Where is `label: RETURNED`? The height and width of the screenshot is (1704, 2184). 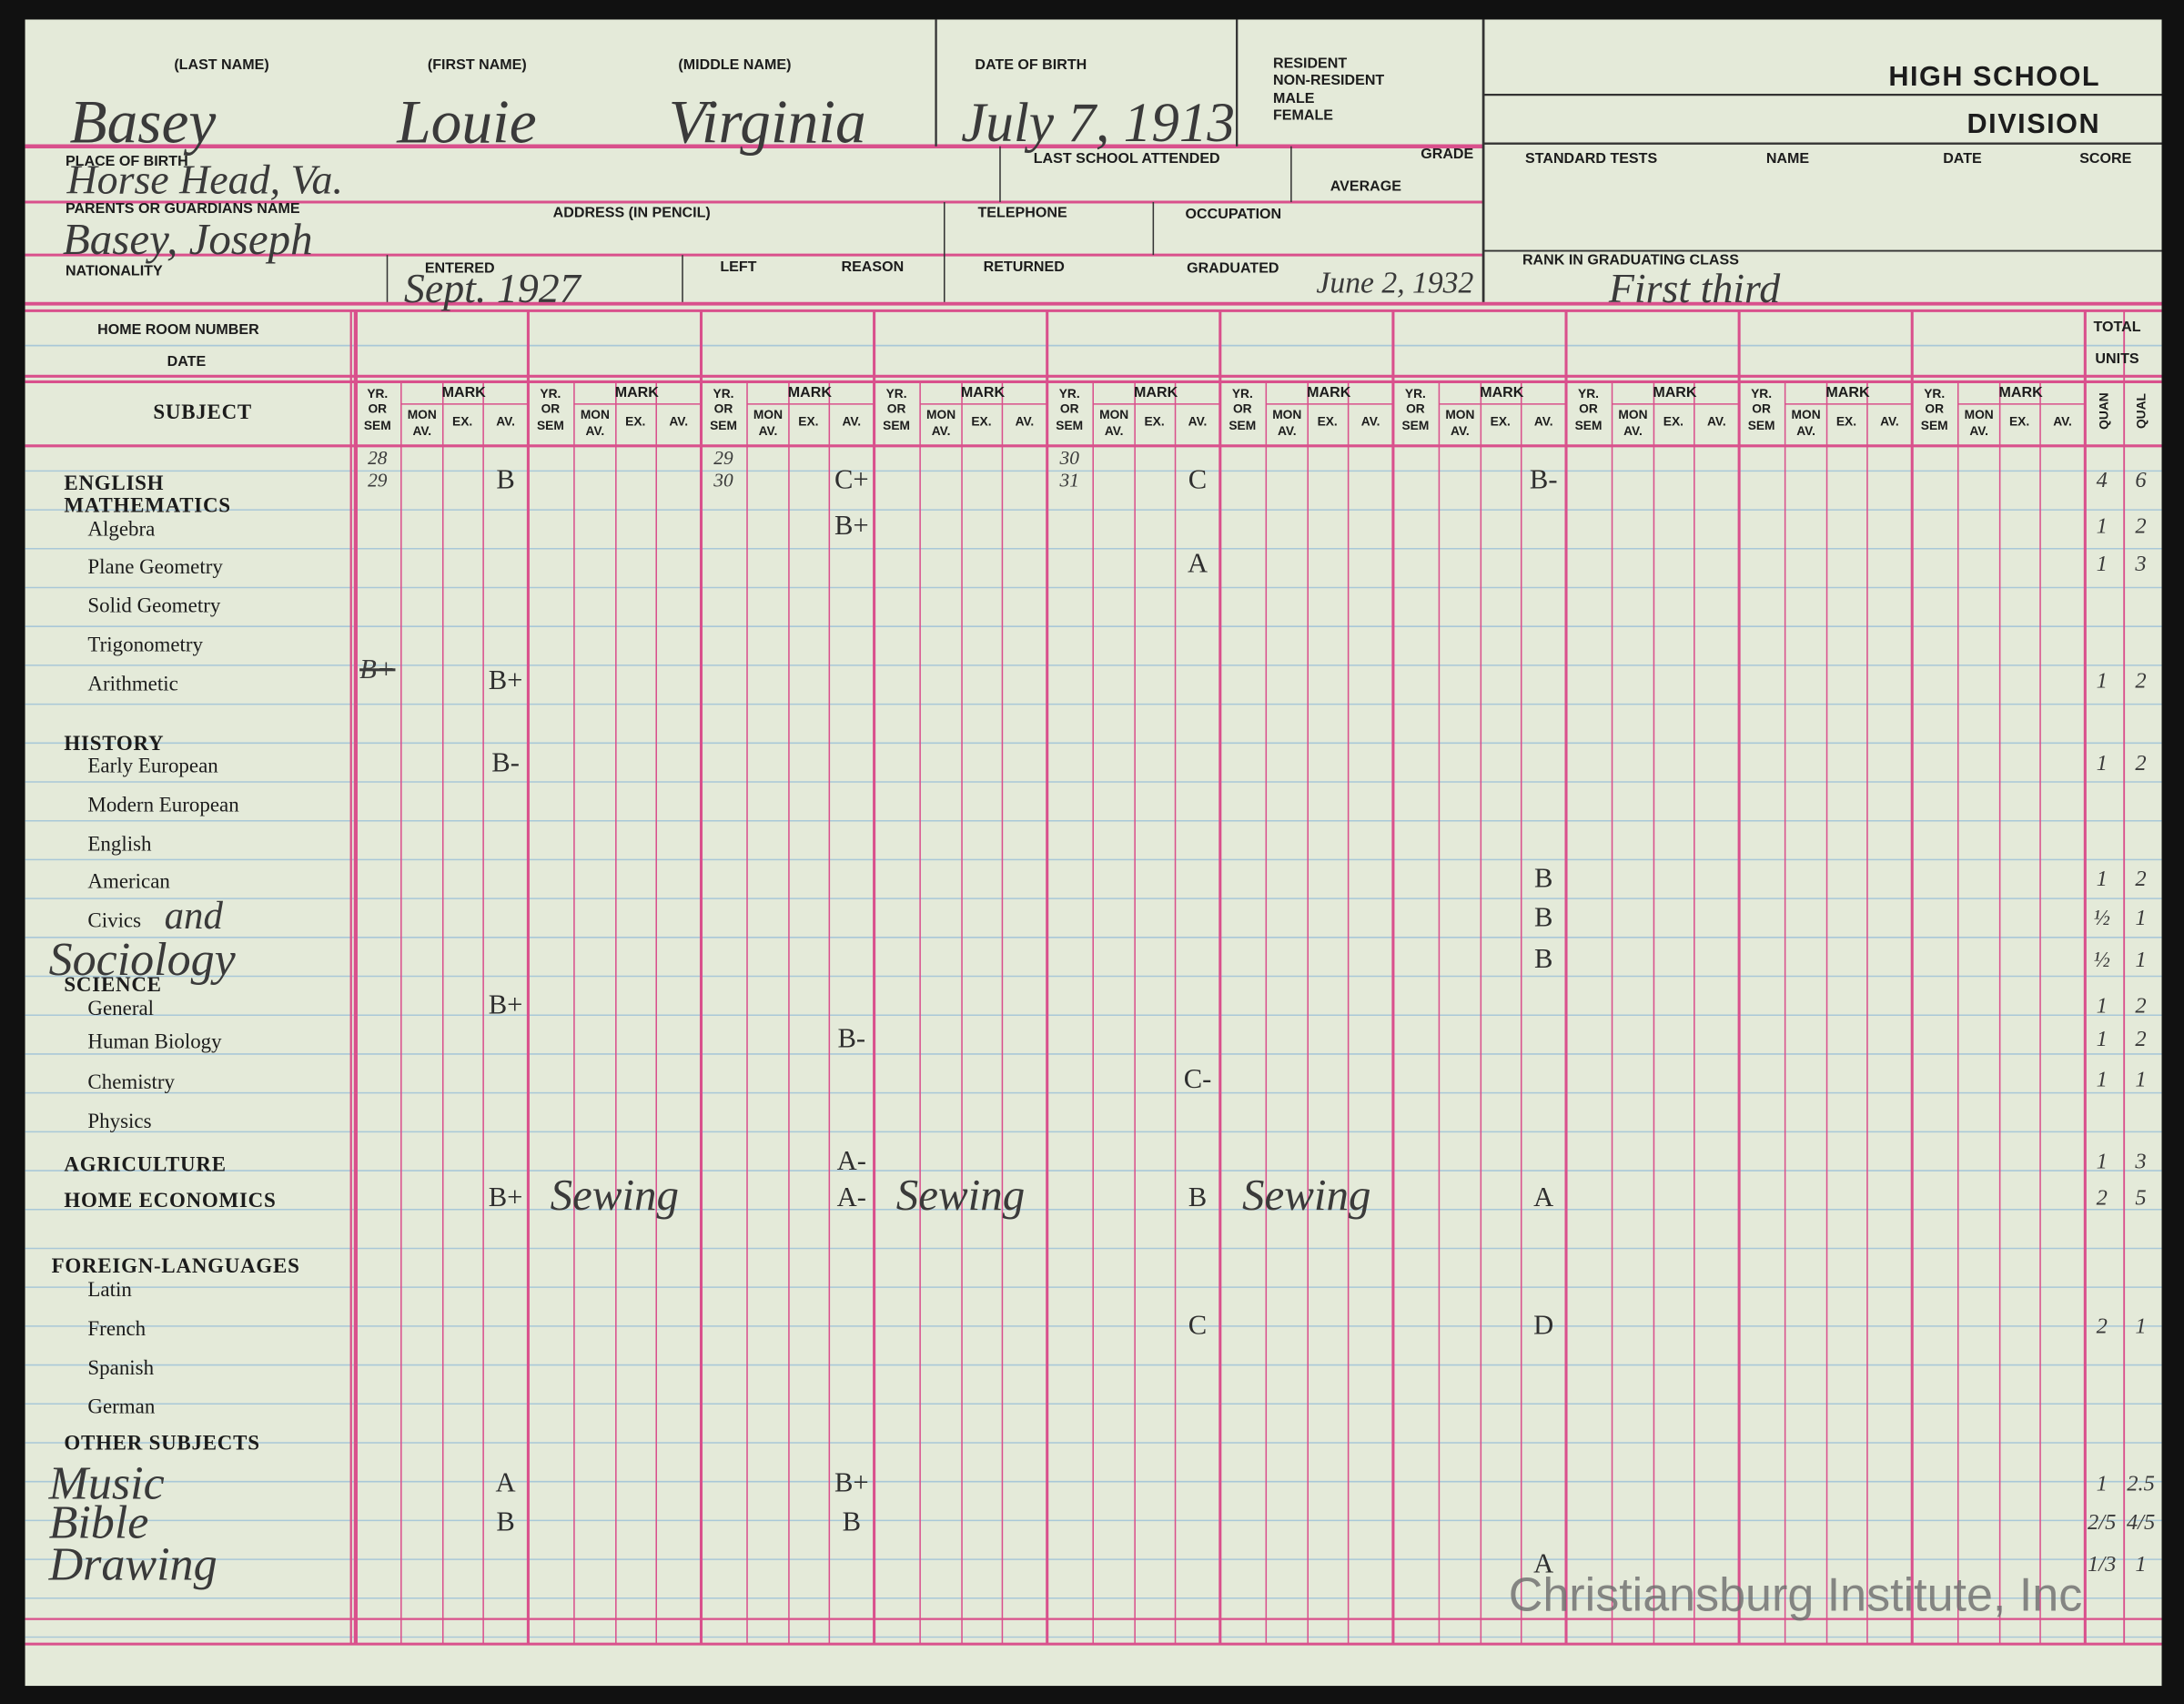
label: RETURNED is located at coordinates (1024, 267).